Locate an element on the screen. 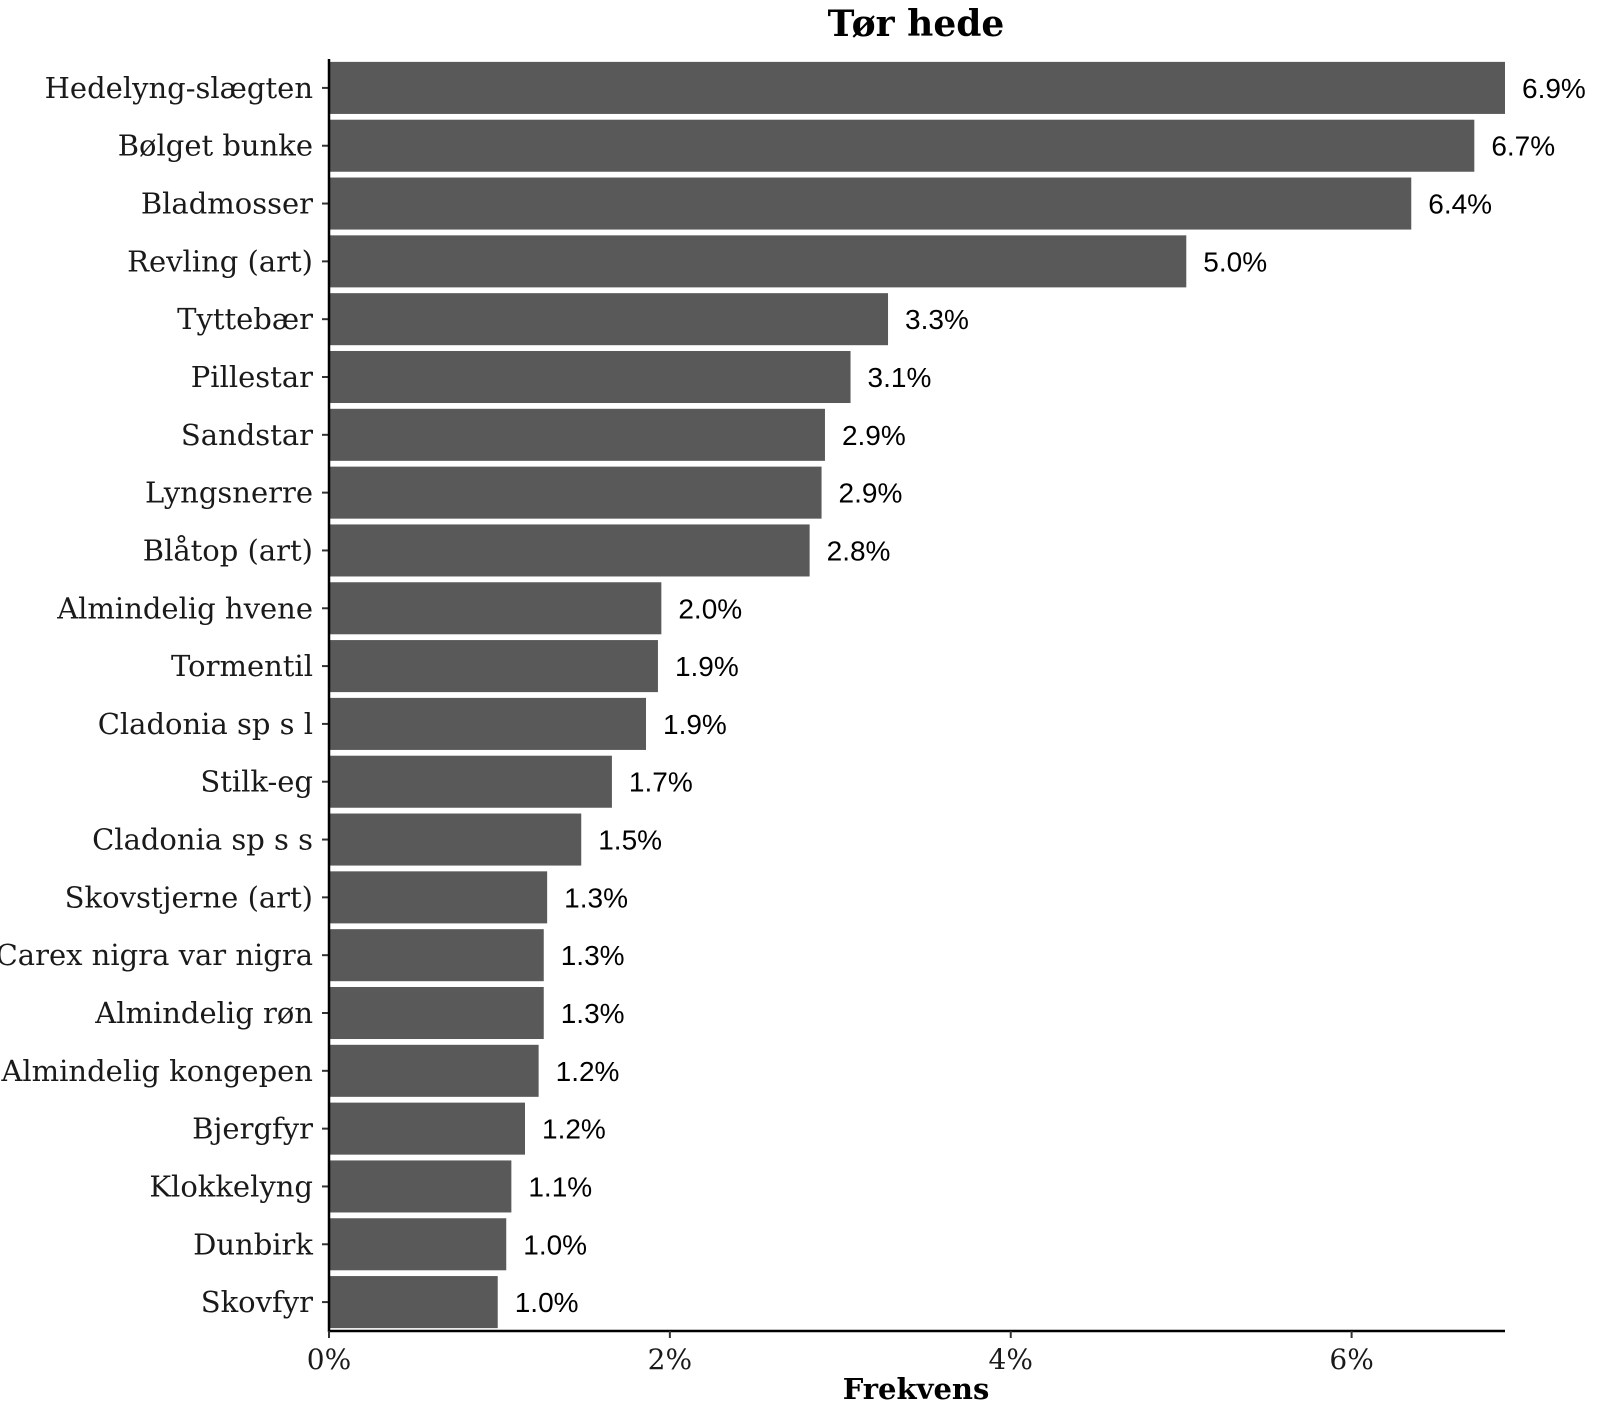 This screenshot has width=1600, height=1408. data-label: 1.1% is located at coordinates (560, 1186).